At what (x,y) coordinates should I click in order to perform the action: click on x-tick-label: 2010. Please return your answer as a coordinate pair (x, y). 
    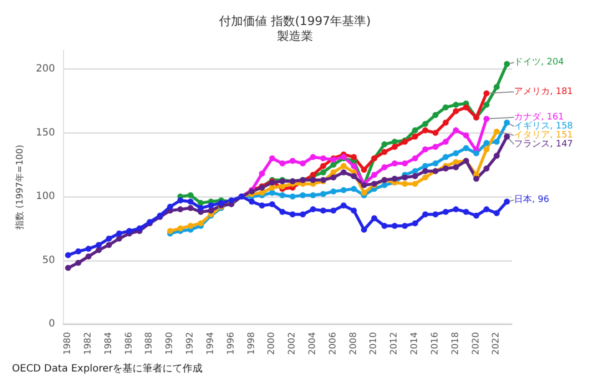
    Looking at the image, I should click on (374, 343).